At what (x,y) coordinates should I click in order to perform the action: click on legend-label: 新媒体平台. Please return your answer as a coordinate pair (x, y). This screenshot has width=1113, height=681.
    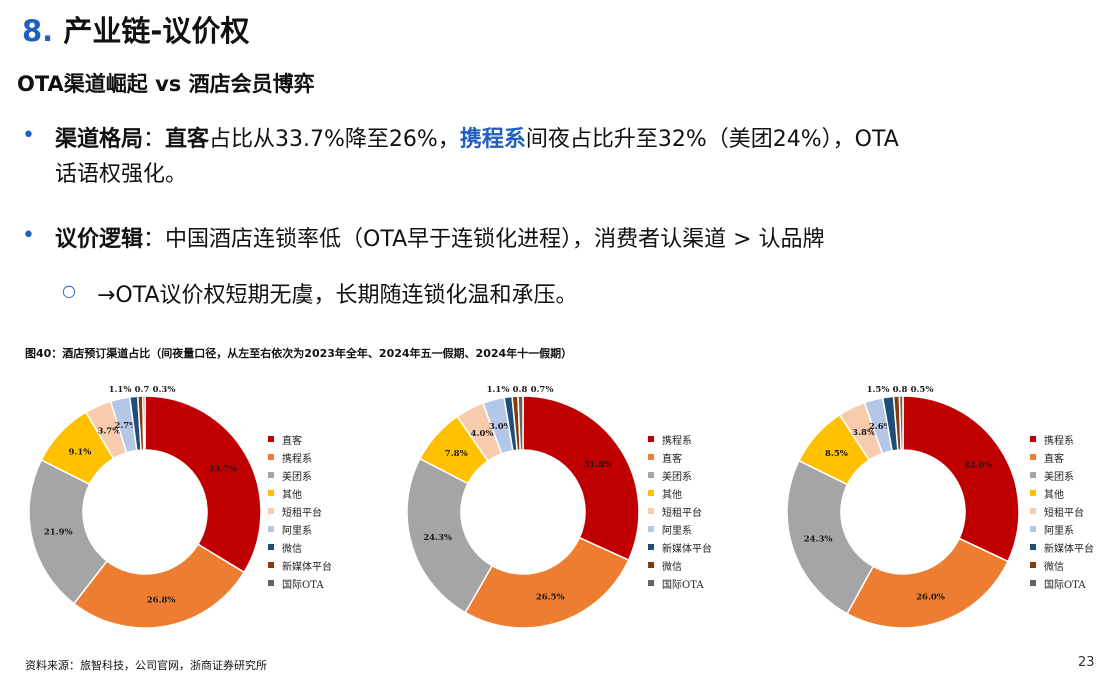
    Looking at the image, I should click on (307, 567).